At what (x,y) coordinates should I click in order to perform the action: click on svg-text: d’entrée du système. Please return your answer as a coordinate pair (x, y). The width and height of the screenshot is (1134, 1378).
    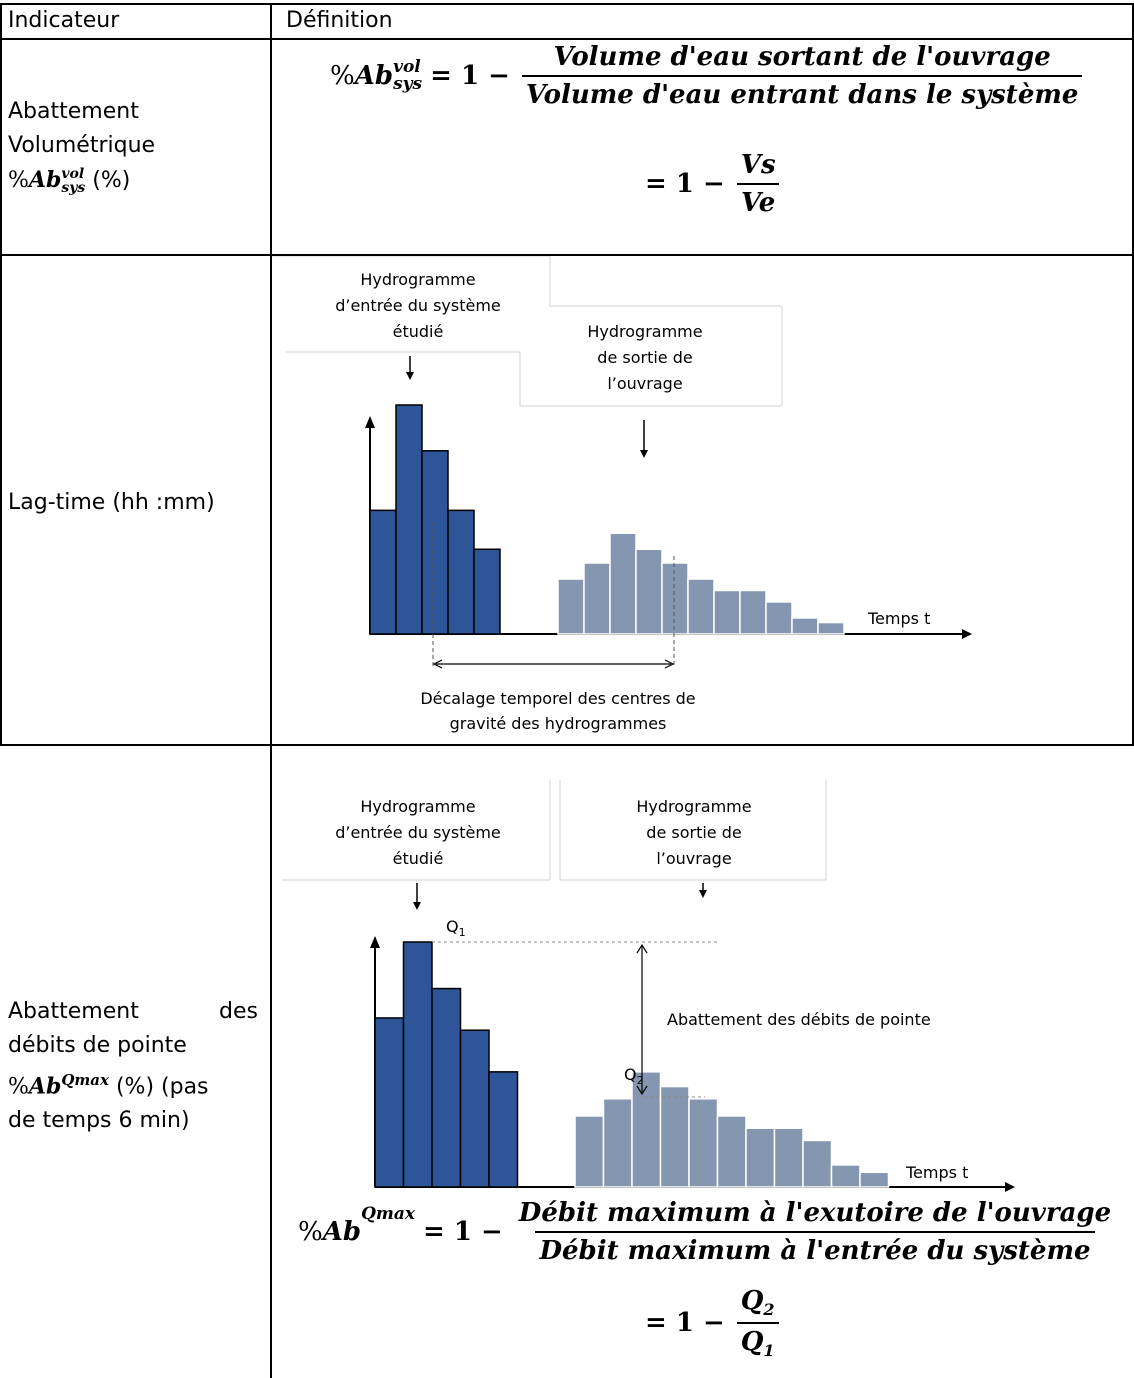
    Looking at the image, I should click on (418, 832).